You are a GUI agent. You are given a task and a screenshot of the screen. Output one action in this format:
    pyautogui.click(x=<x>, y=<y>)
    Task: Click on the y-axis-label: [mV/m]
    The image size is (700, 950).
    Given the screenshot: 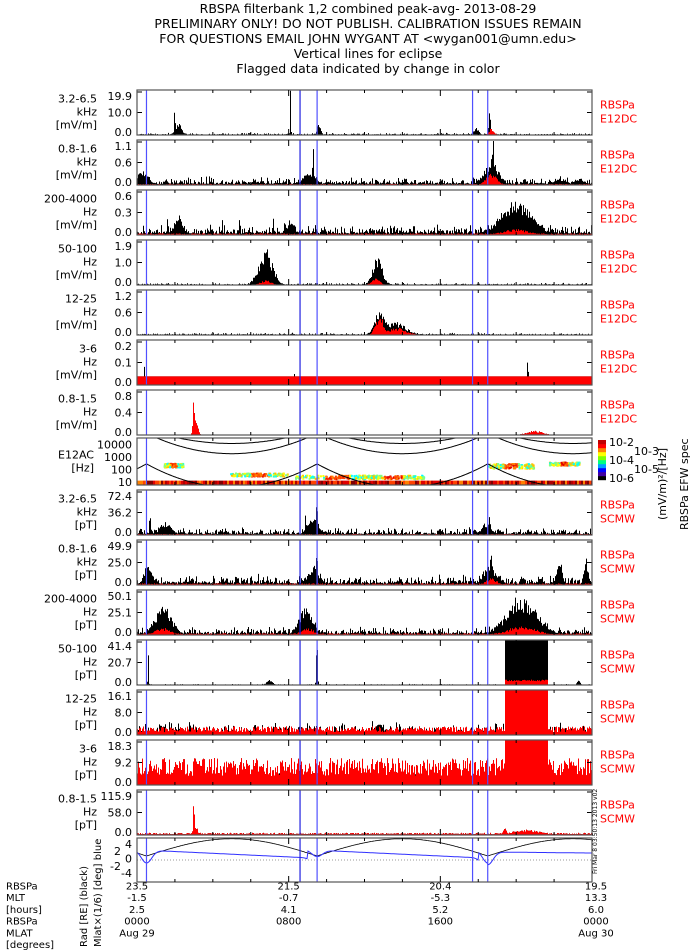 What is the action you would take?
    pyautogui.click(x=76, y=275)
    